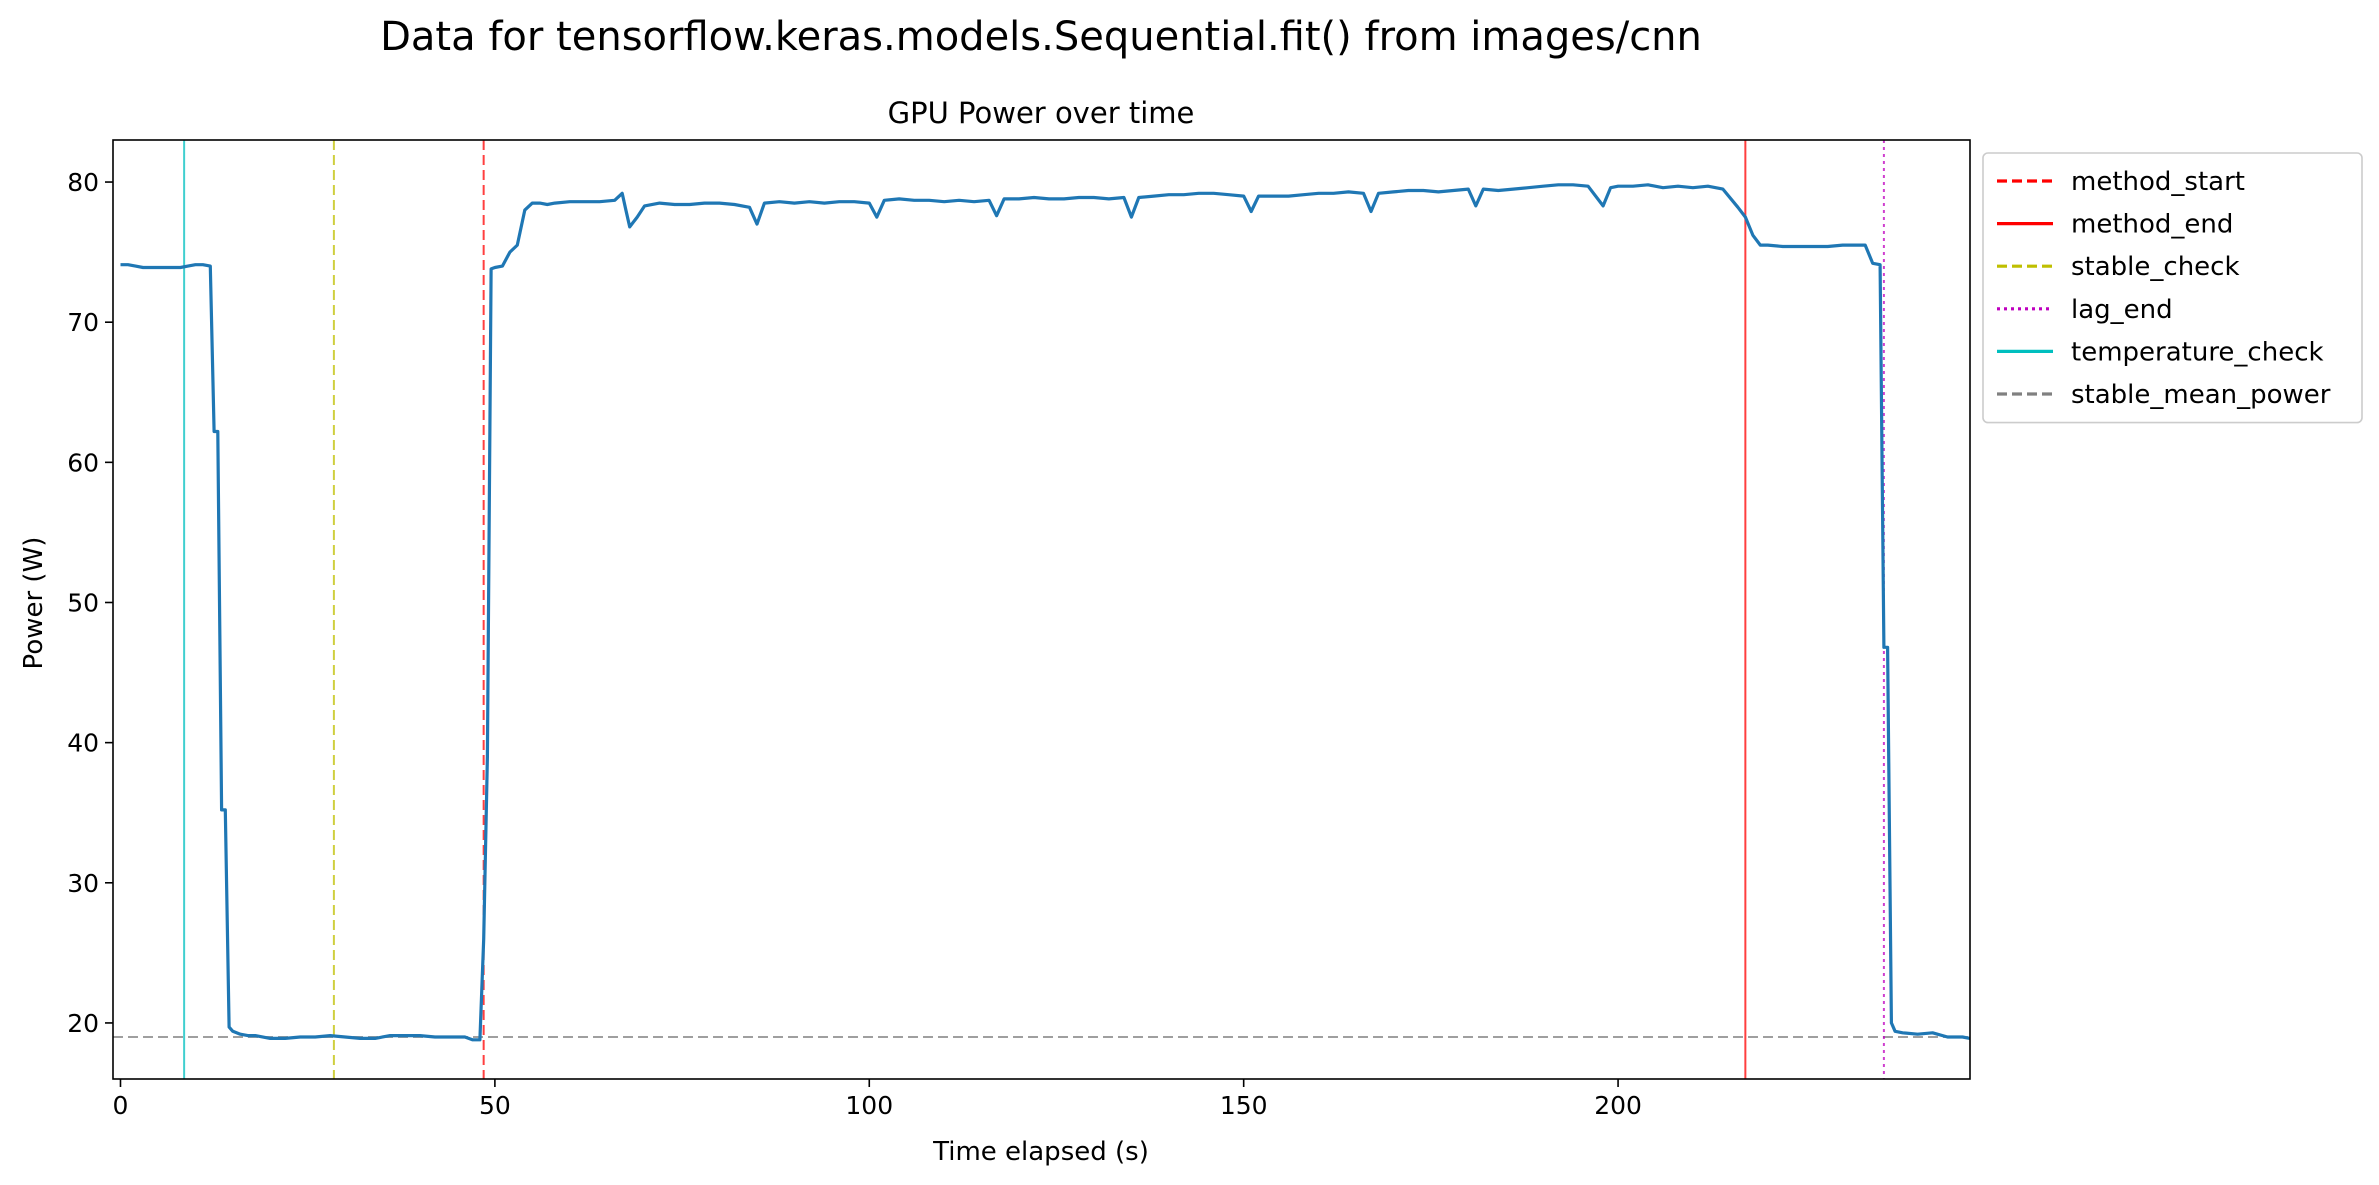 The width and height of the screenshot is (2379, 1185). Describe the element at coordinates (83, 322) in the screenshot. I see `y-tick-label: 70` at that location.